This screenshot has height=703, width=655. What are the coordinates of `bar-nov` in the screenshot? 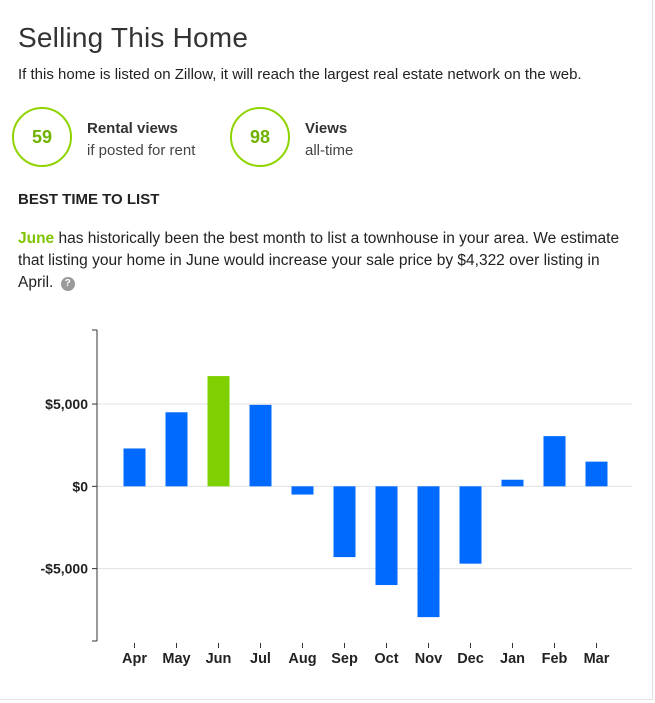 It's located at (428, 552).